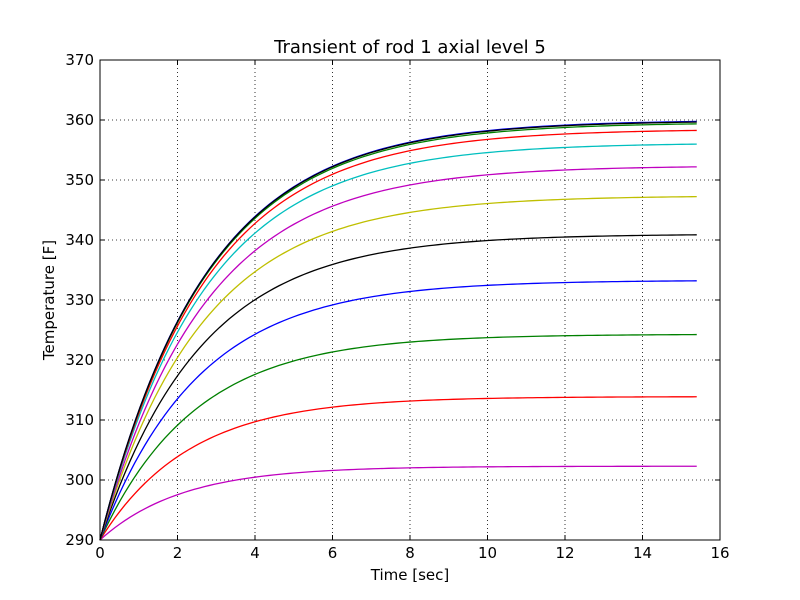 The image size is (800, 600). I want to click on x-axis-tick-labels: 0 2 4 6 8 10 12 14 16, so click(412, 553).